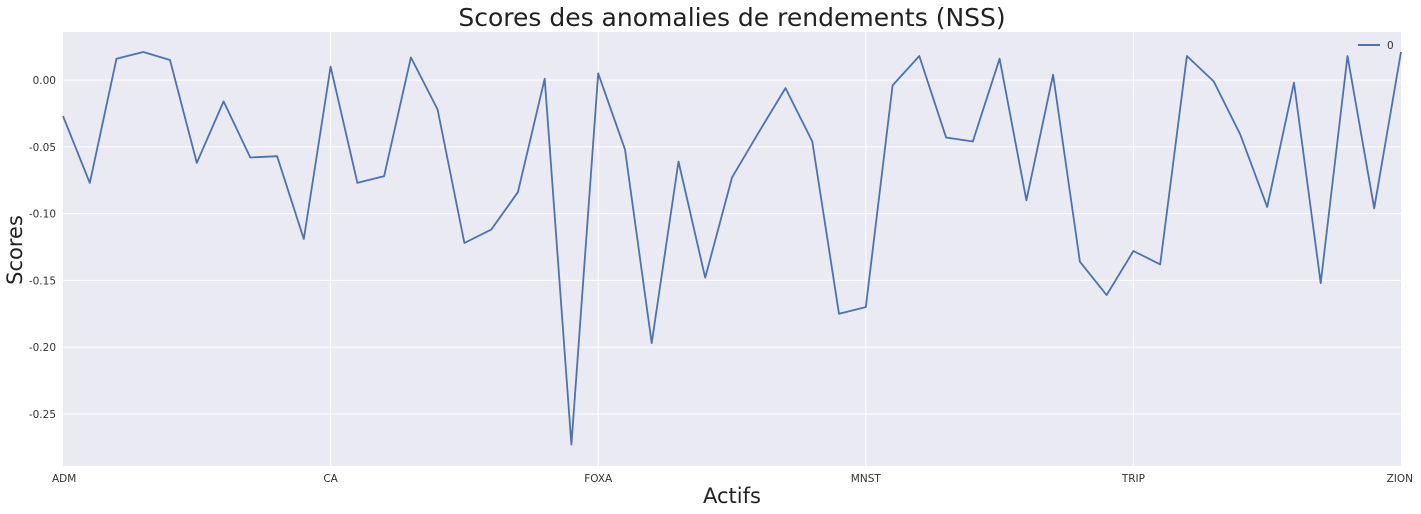  What do you see at coordinates (42, 348) in the screenshot?
I see `y-tick-label: -0.20` at bounding box center [42, 348].